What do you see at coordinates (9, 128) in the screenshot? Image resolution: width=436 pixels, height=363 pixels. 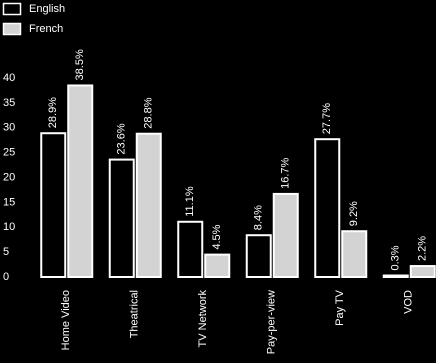 I see `y-tick-label: 30` at bounding box center [9, 128].